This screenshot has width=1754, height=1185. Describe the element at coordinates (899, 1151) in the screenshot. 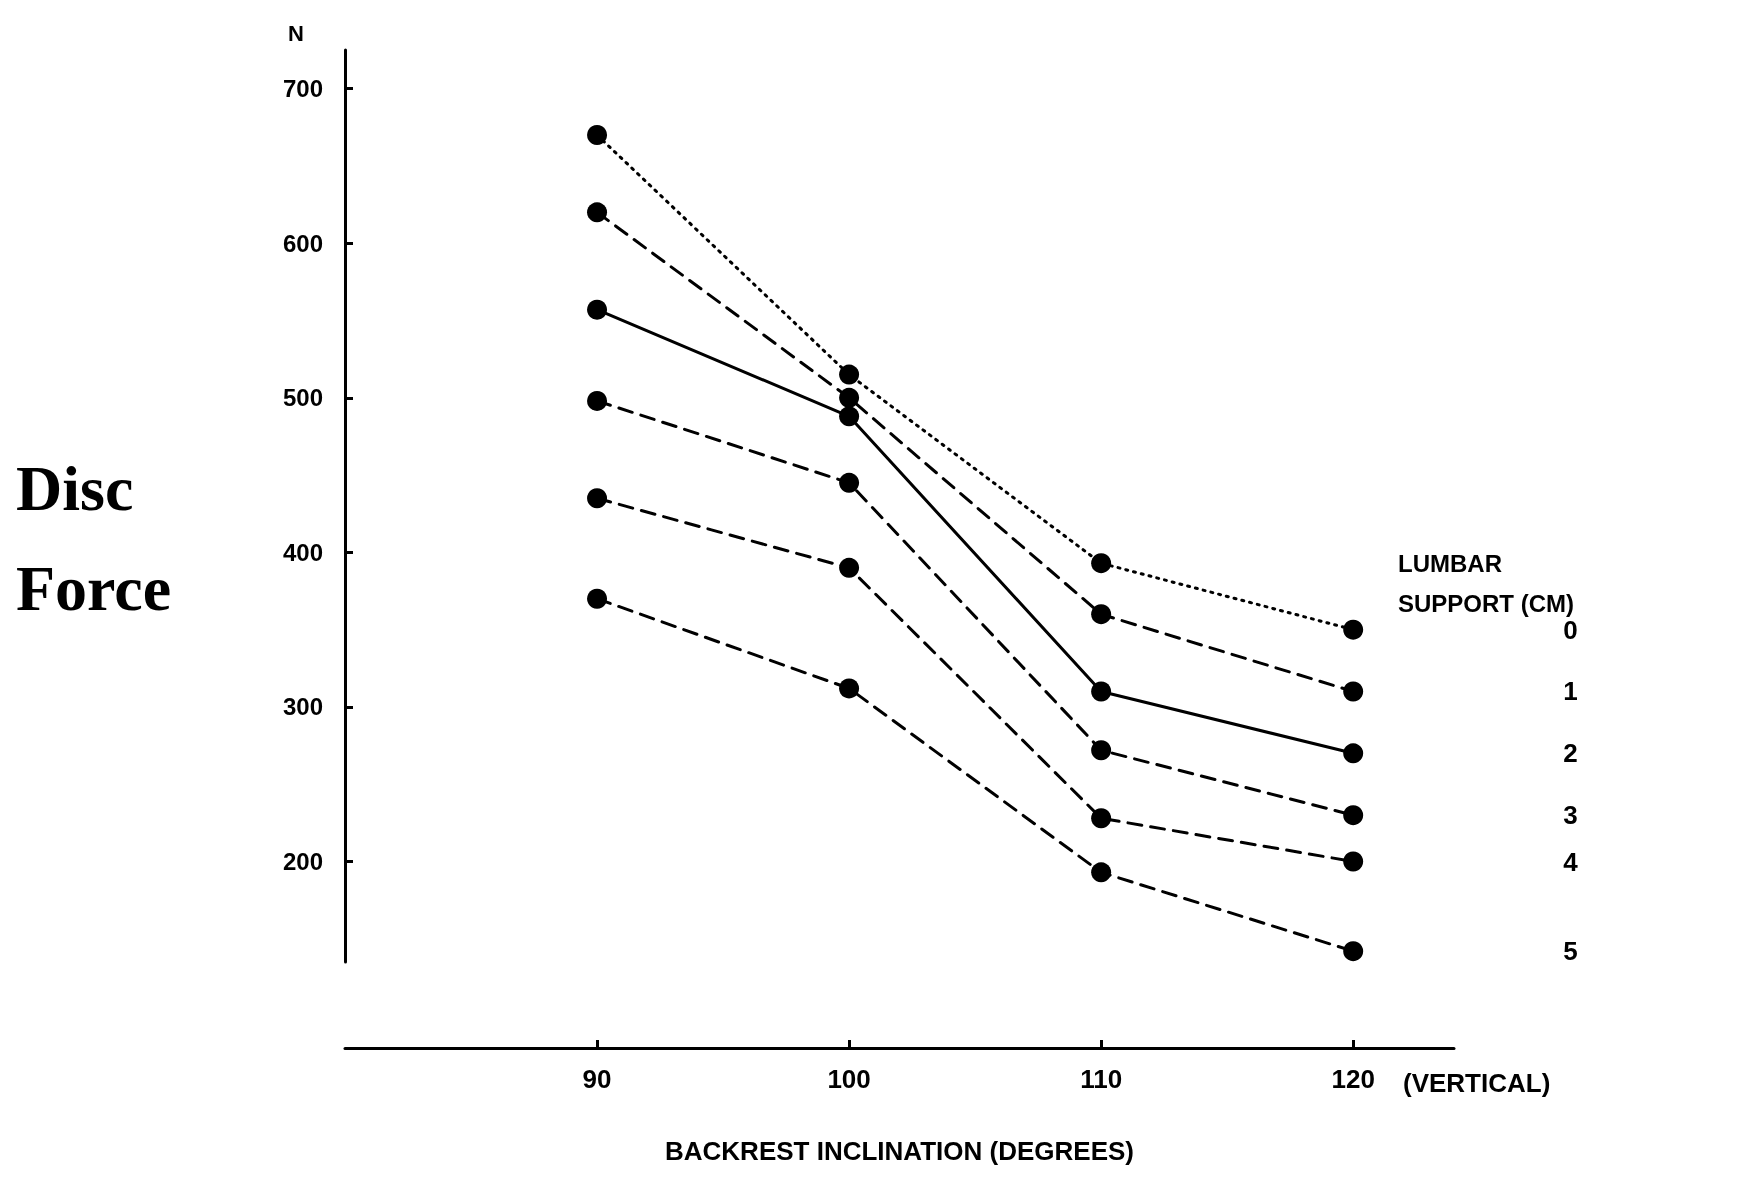

I see `x-axis-title: BACKREST INCLINATION (DEGREES)` at that location.